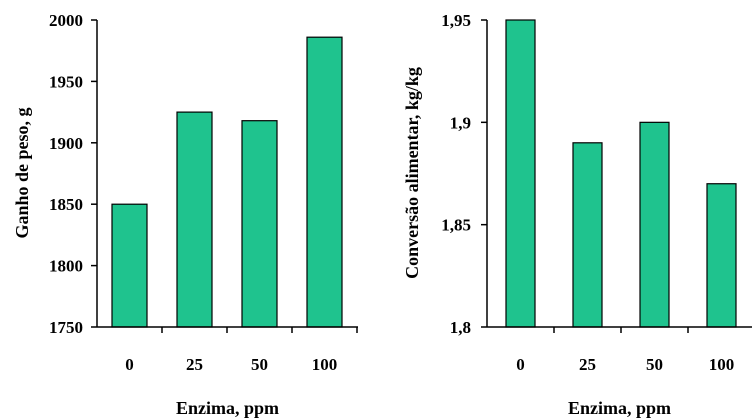 The width and height of the screenshot is (752, 420). What do you see at coordinates (456, 225) in the screenshot?
I see `y-tick-label: 1,85` at bounding box center [456, 225].